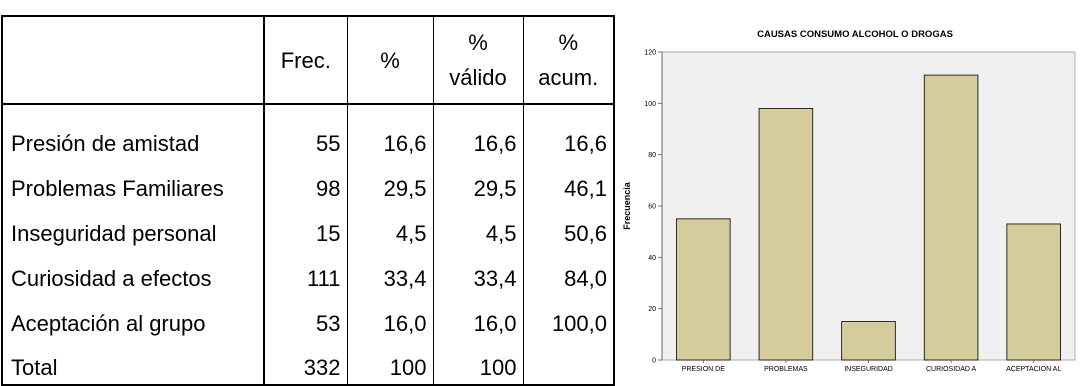 This screenshot has width=1081, height=386. Describe the element at coordinates (652, 309) in the screenshot. I see `y-tick-label: 20` at that location.